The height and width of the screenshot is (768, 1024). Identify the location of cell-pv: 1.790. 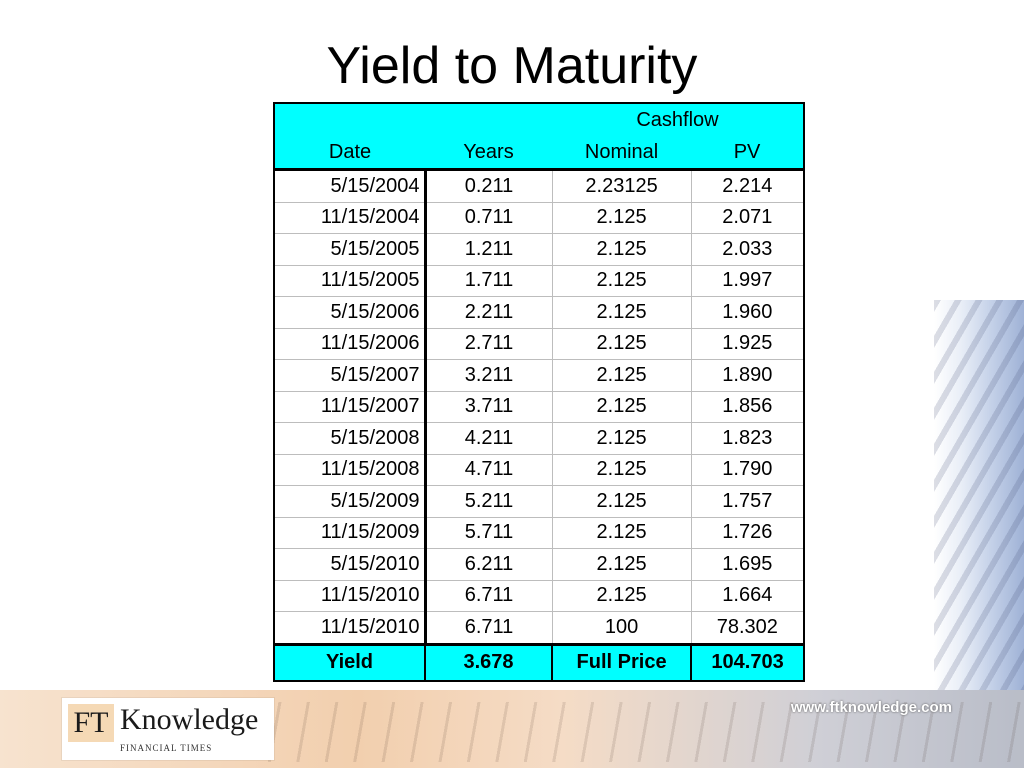
(747, 470).